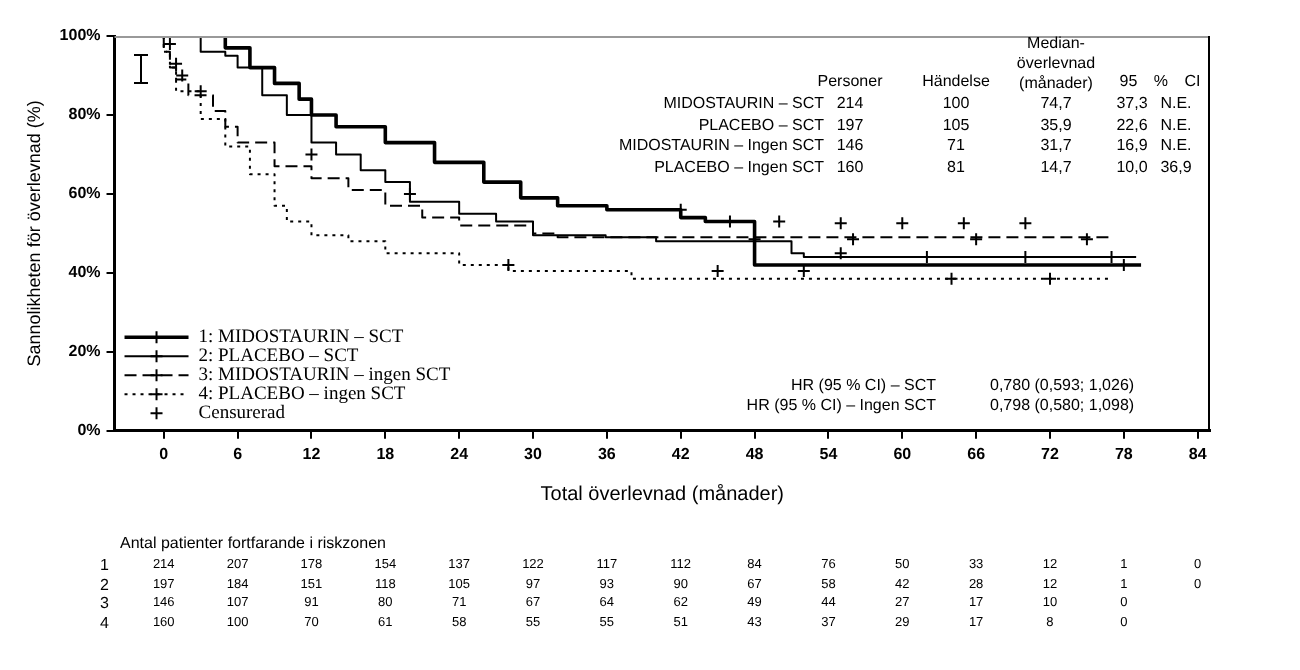 The width and height of the screenshot is (1300, 670). I want to click on annotation: 10,0, so click(1132, 166).